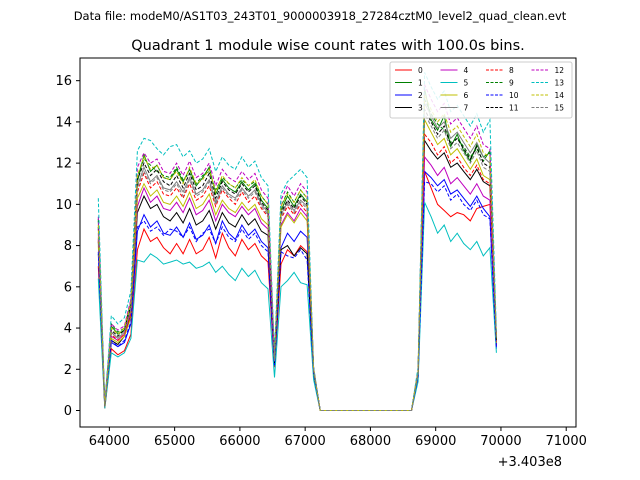 The height and width of the screenshot is (480, 640). I want to click on x-tick-label-70000: 70000, so click(500, 441).